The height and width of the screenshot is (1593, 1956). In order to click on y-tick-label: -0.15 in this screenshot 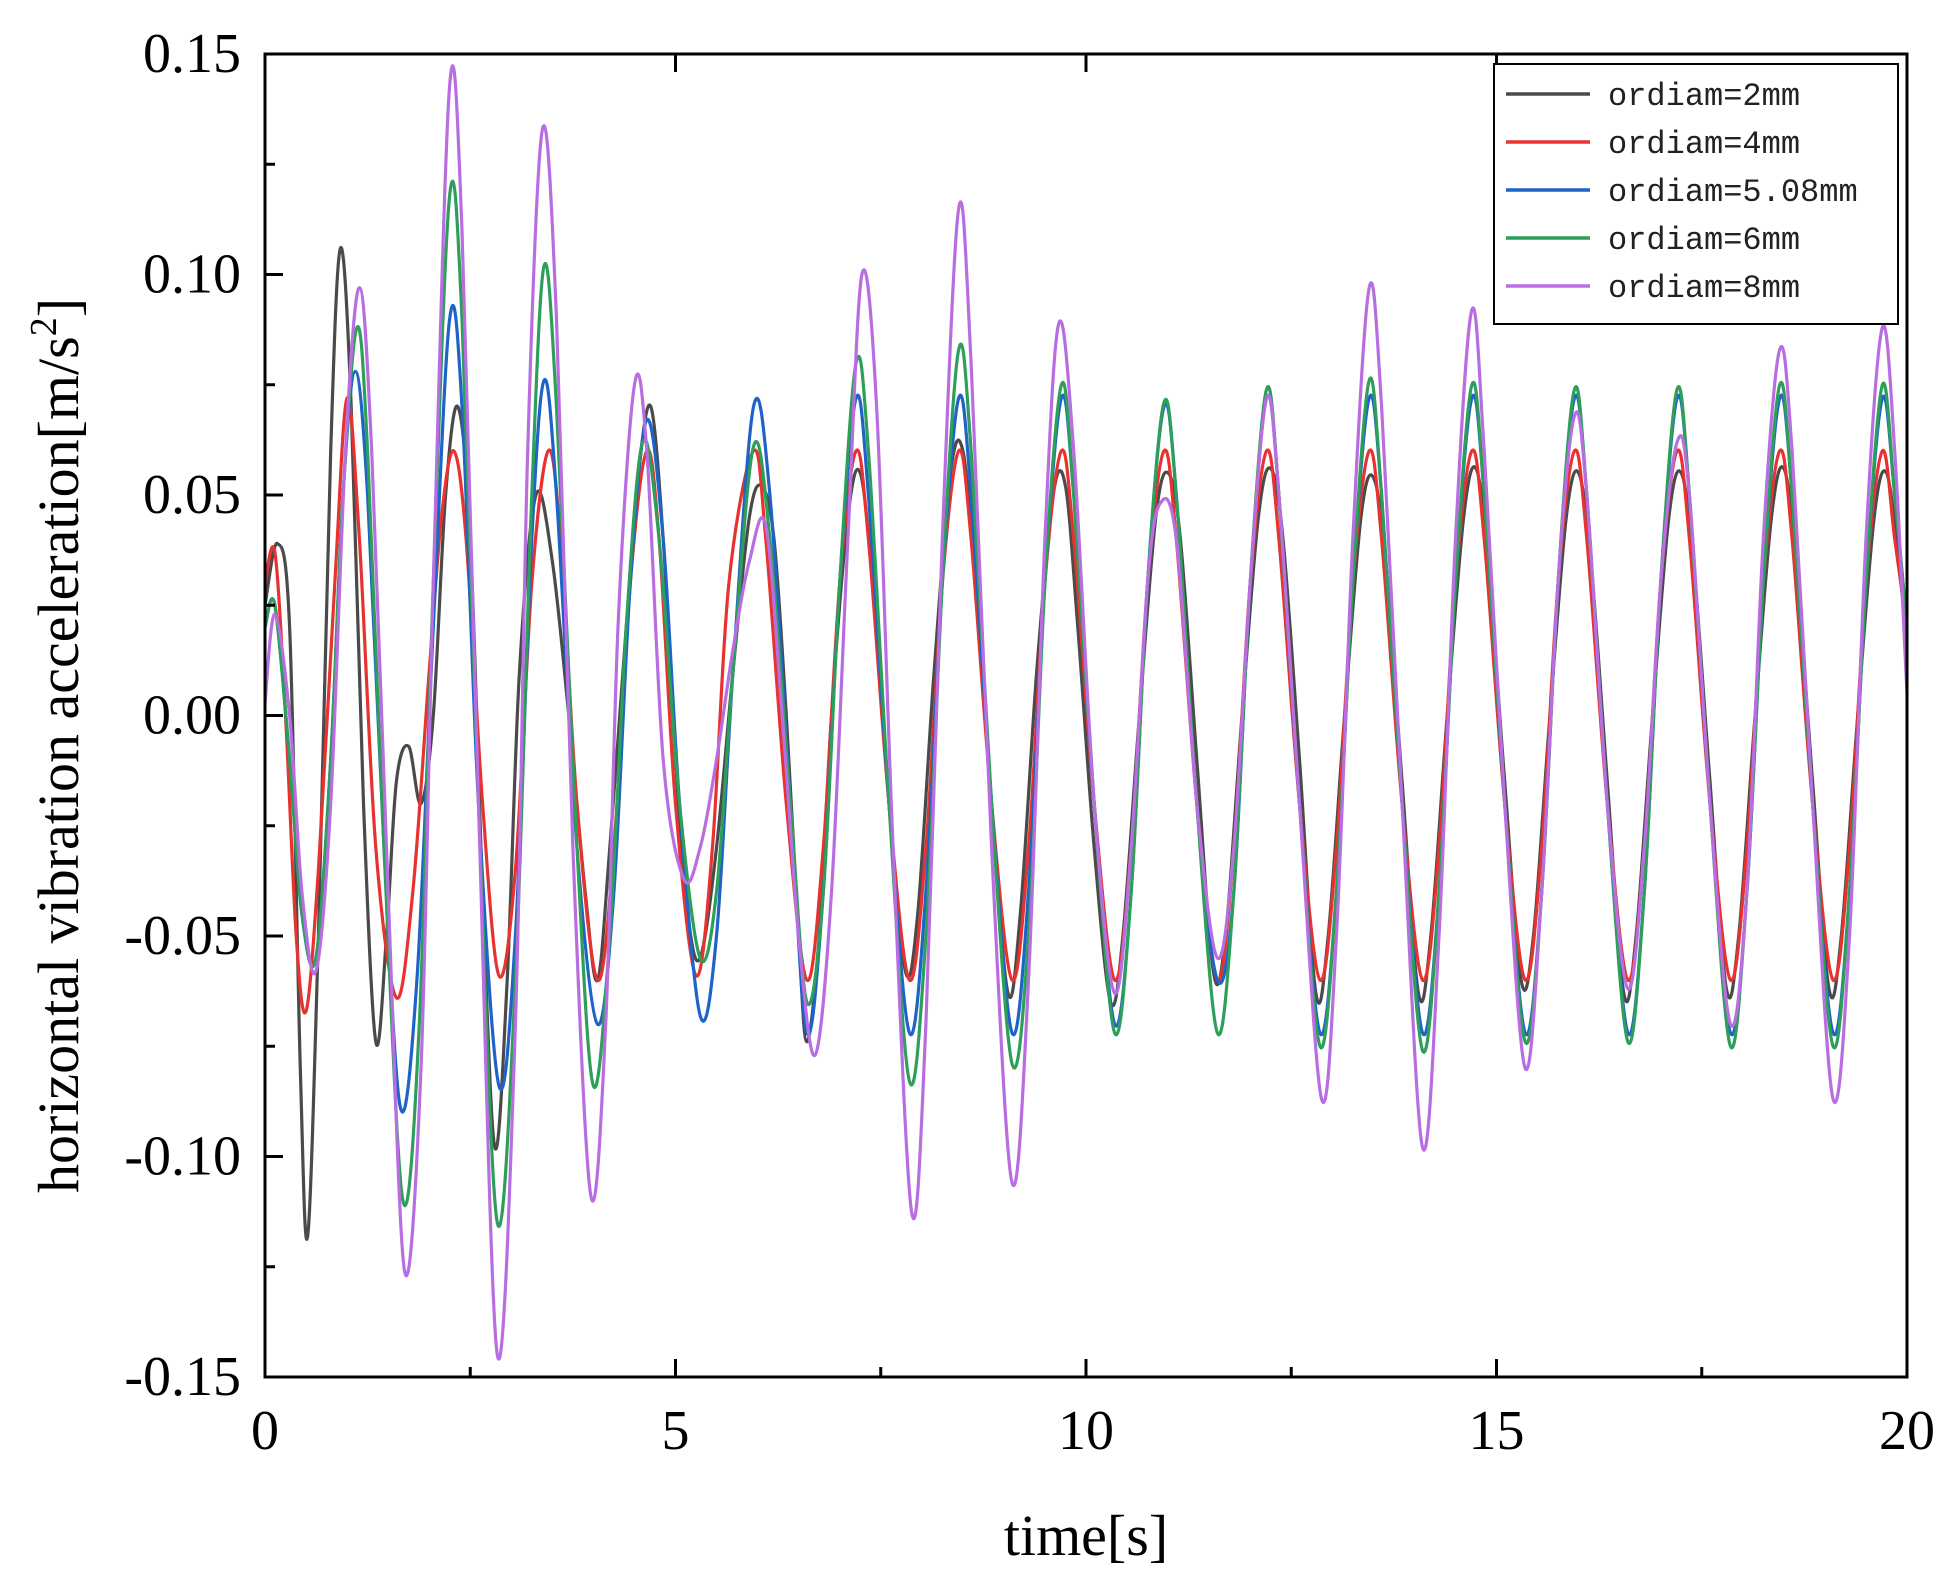, I will do `click(182, 1377)`.